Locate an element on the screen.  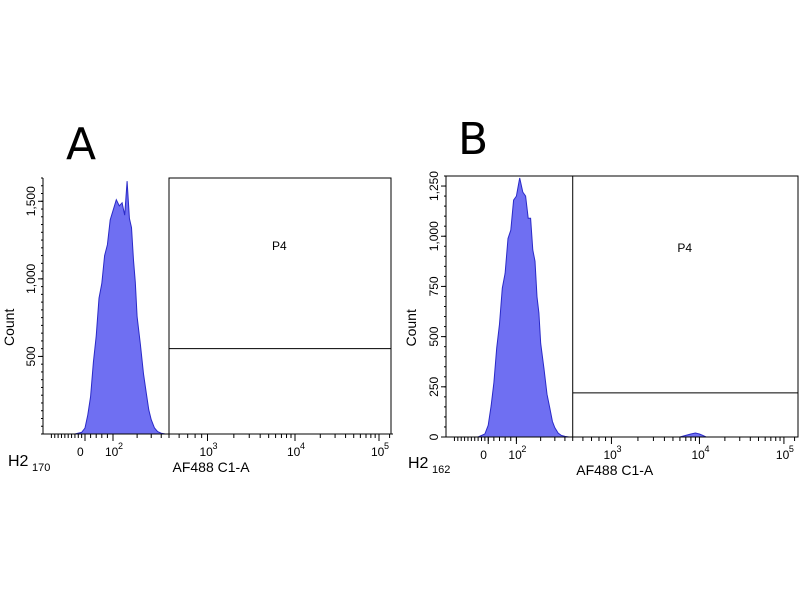
x-tick-exponent-b-3: 4 is located at coordinates (706, 449).